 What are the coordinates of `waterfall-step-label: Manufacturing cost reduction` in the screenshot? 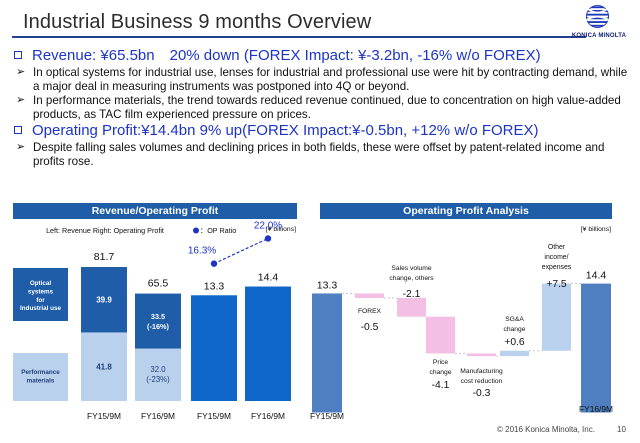 It's located at (481, 376).